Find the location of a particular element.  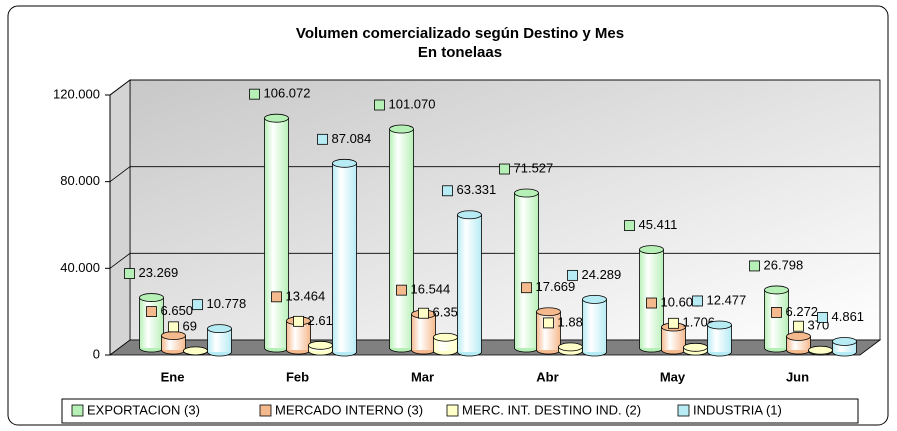

value-label: 71.527 is located at coordinates (534, 167).